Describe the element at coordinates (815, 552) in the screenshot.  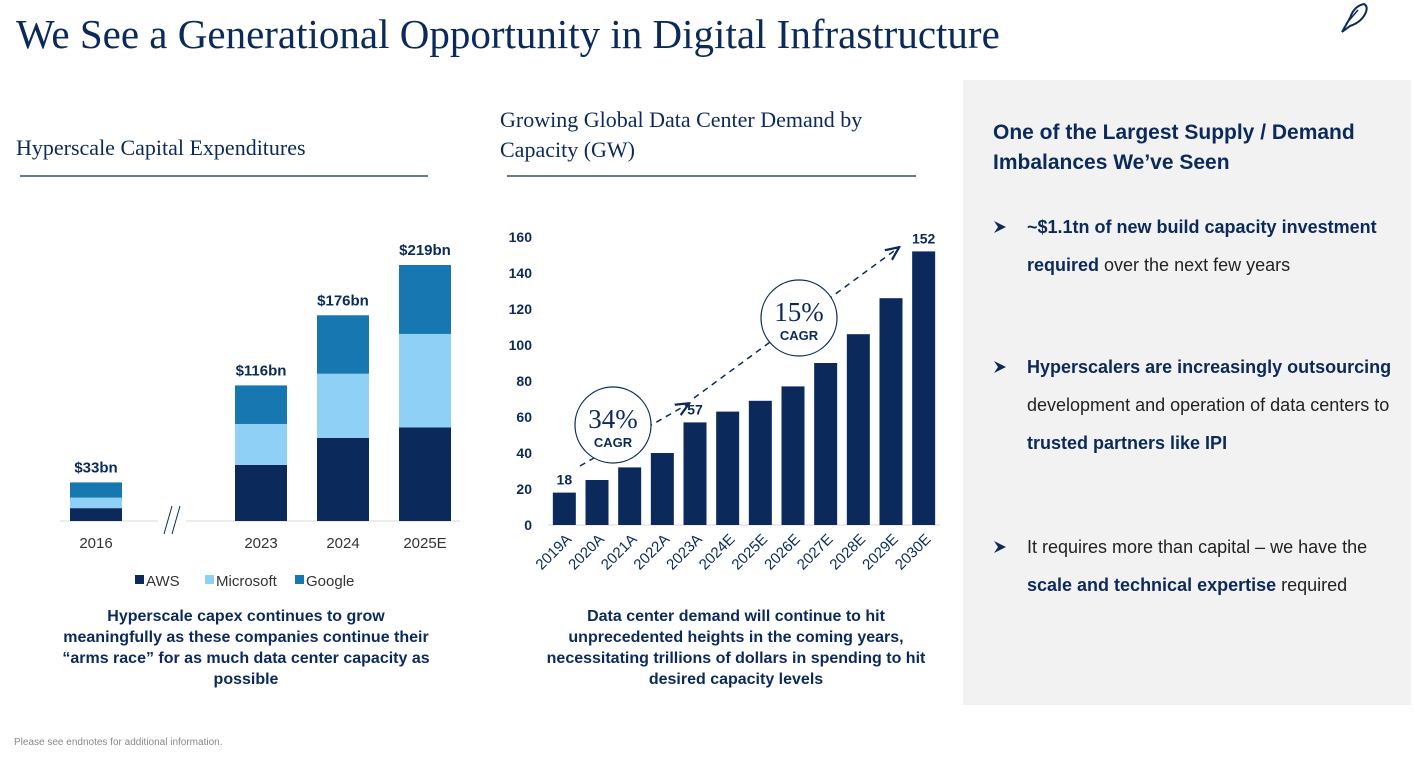
I see `x-tick-label: 2027E` at that location.